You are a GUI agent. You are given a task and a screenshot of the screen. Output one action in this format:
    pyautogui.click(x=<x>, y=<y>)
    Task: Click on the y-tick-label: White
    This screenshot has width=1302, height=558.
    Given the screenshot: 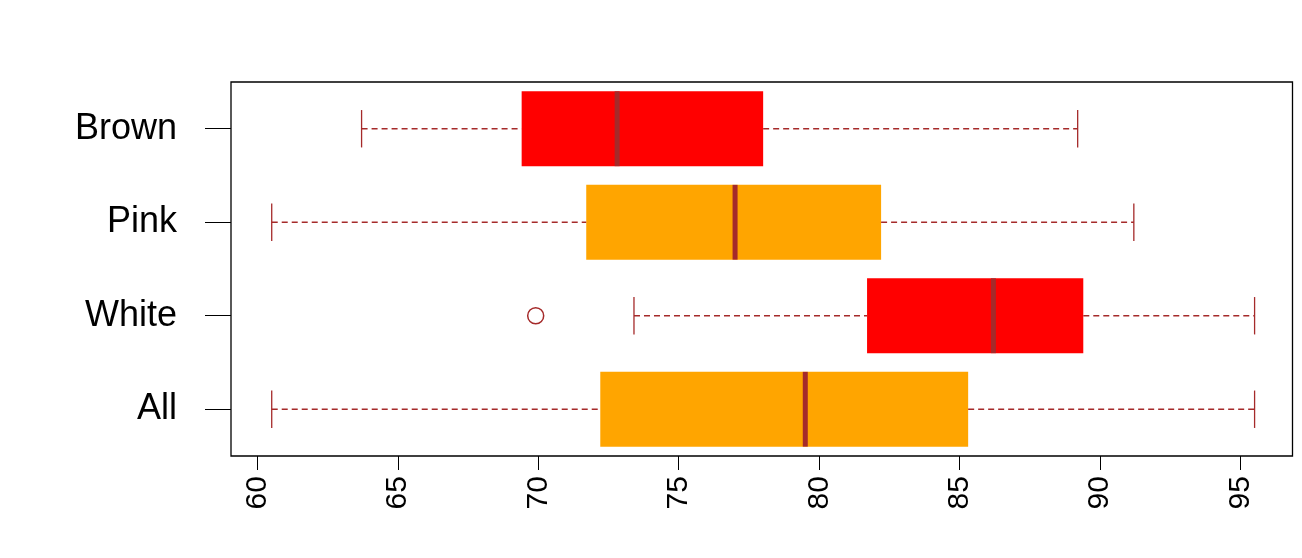 What is the action you would take?
    pyautogui.click(x=130, y=313)
    